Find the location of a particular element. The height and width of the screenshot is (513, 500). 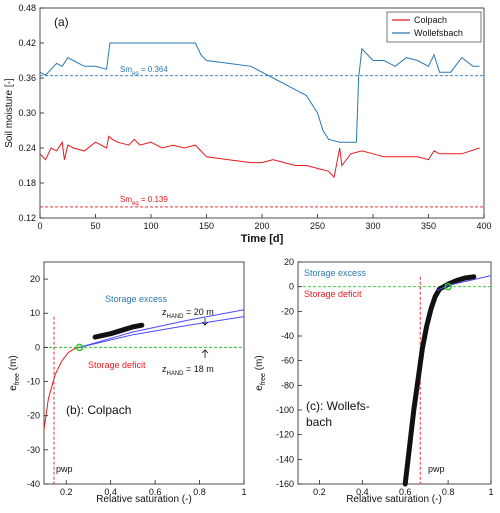

b-xtick-label-3: 0.8 is located at coordinates (199, 492).